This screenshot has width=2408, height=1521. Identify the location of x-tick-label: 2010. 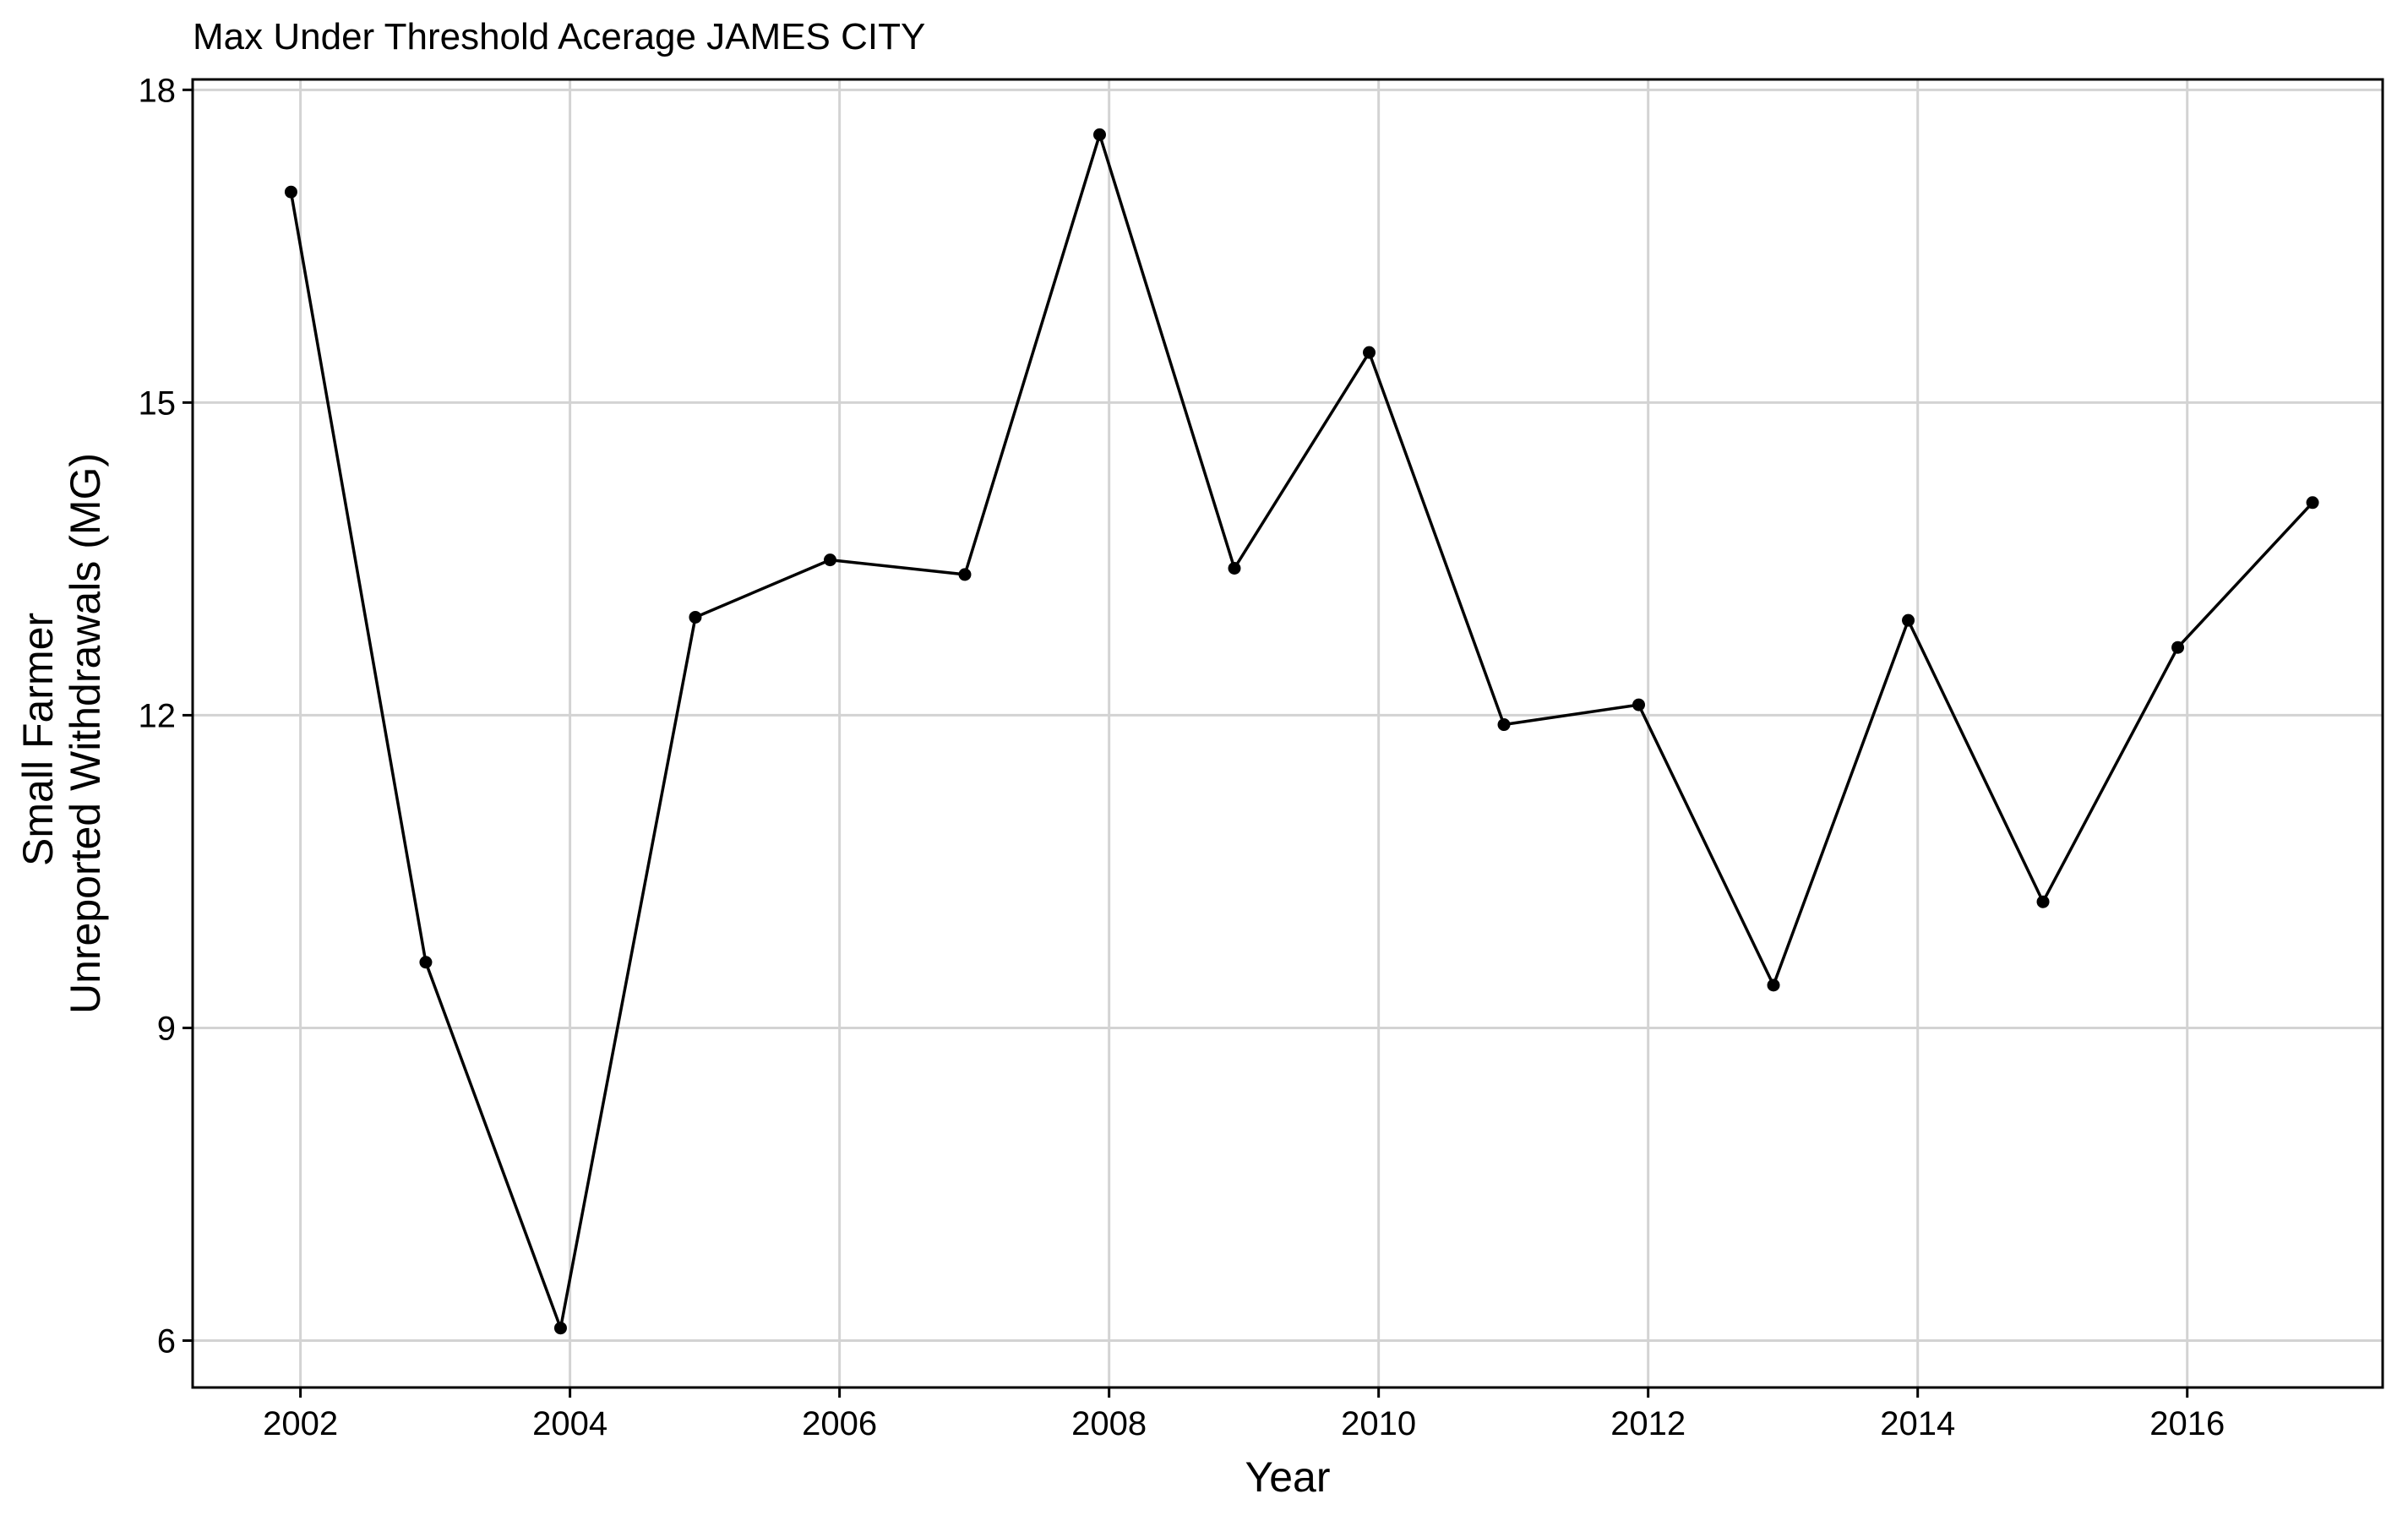
(1378, 1423).